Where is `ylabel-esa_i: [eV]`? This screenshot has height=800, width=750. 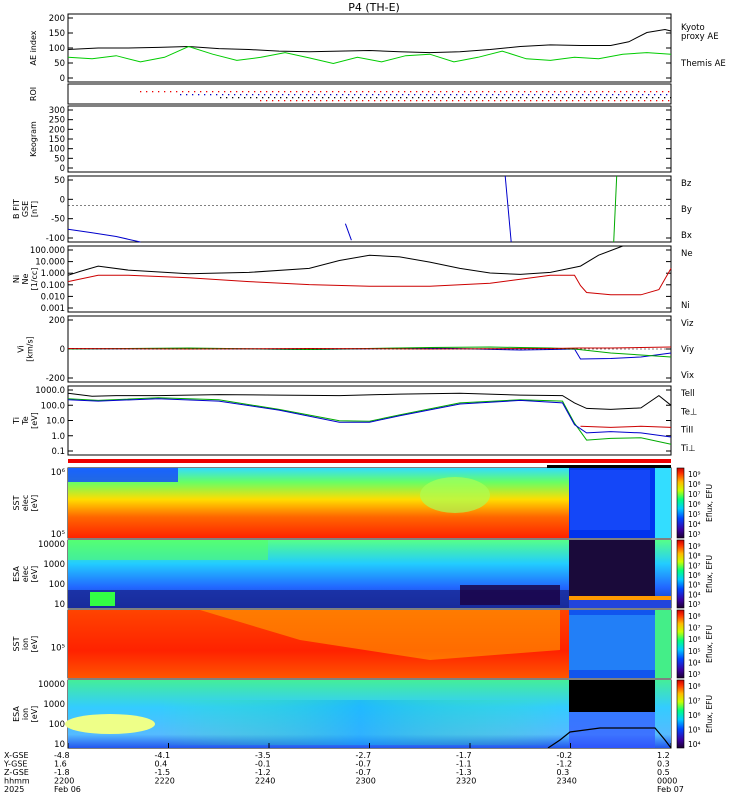 ylabel-esa_i: [eV] is located at coordinates (34, 714).